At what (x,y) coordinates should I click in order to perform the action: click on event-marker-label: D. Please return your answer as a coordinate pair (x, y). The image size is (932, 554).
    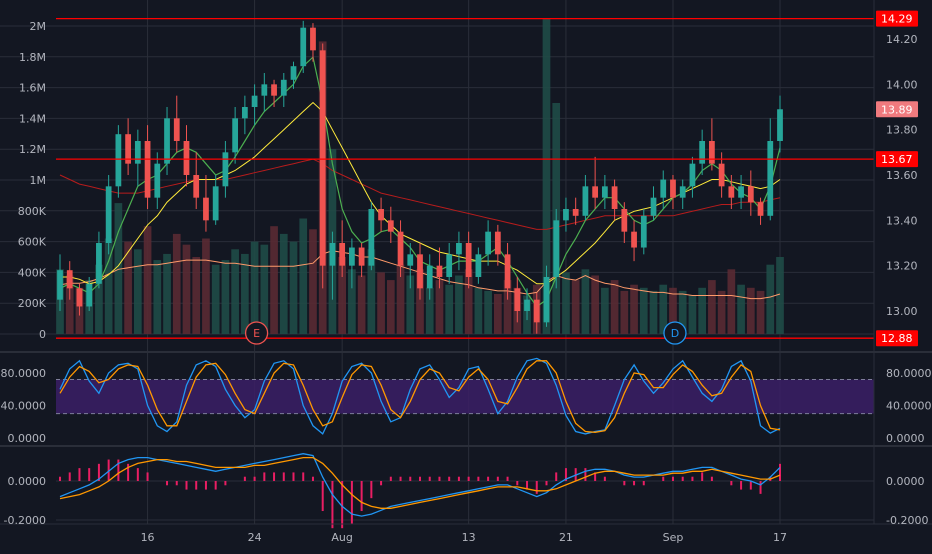
    Looking at the image, I should click on (675, 333).